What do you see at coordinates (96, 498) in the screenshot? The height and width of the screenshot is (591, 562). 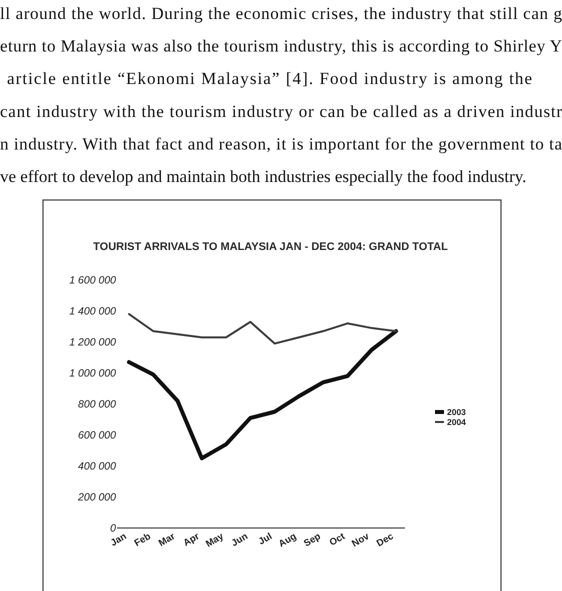 I see `y-tick-label: 200 000` at bounding box center [96, 498].